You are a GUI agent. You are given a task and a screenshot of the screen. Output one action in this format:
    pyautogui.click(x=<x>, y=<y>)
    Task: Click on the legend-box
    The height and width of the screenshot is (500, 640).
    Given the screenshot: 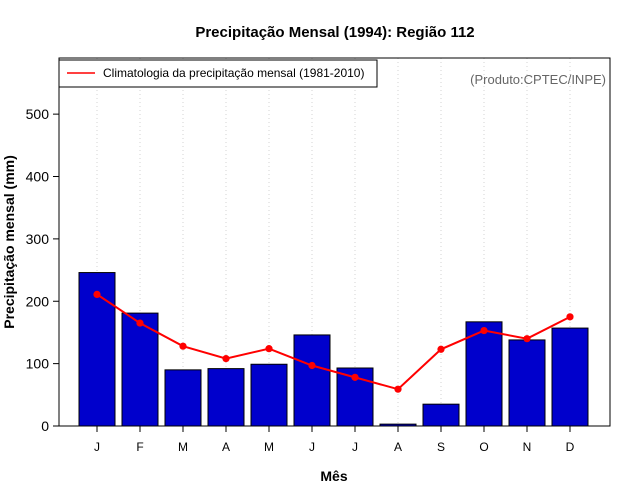 What is the action you would take?
    pyautogui.click(x=218, y=73)
    